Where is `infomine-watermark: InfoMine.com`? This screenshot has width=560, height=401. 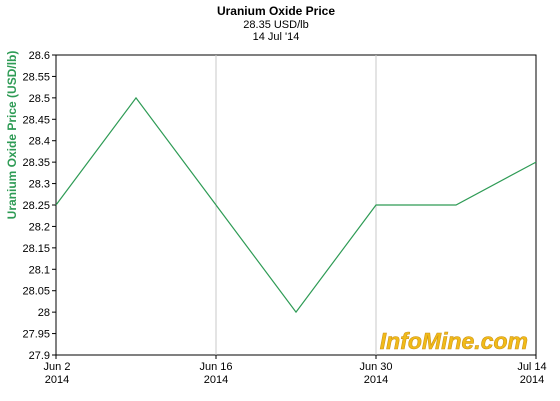 infomine-watermark: InfoMine.com is located at coordinates (454, 341).